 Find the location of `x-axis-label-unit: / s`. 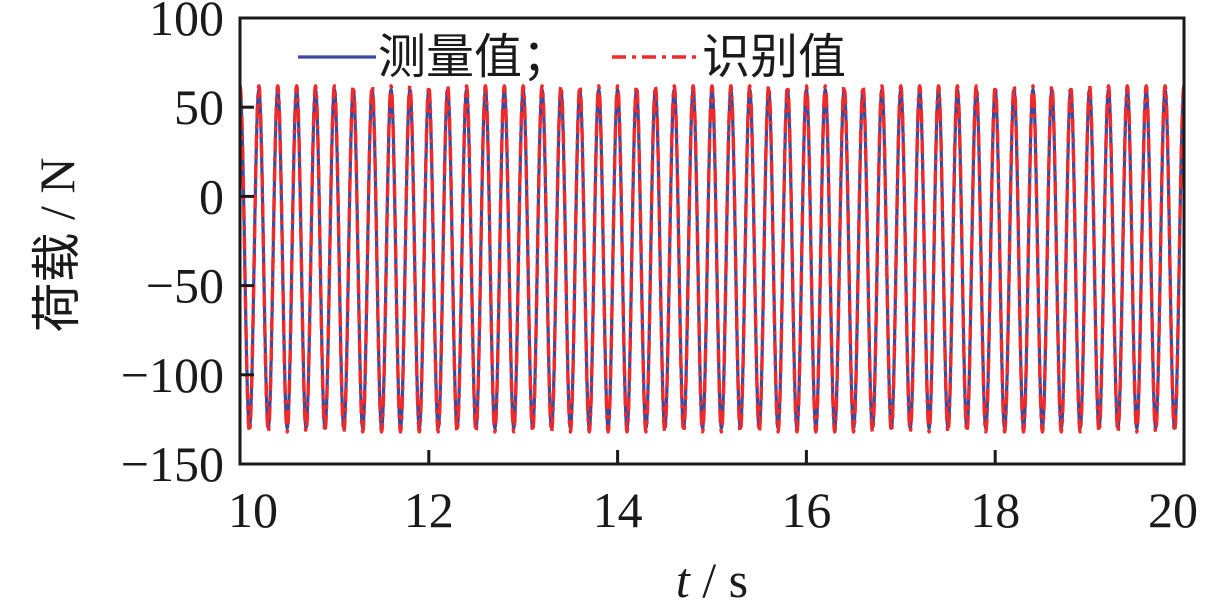

x-axis-label-unit: / s is located at coordinates (719, 578).